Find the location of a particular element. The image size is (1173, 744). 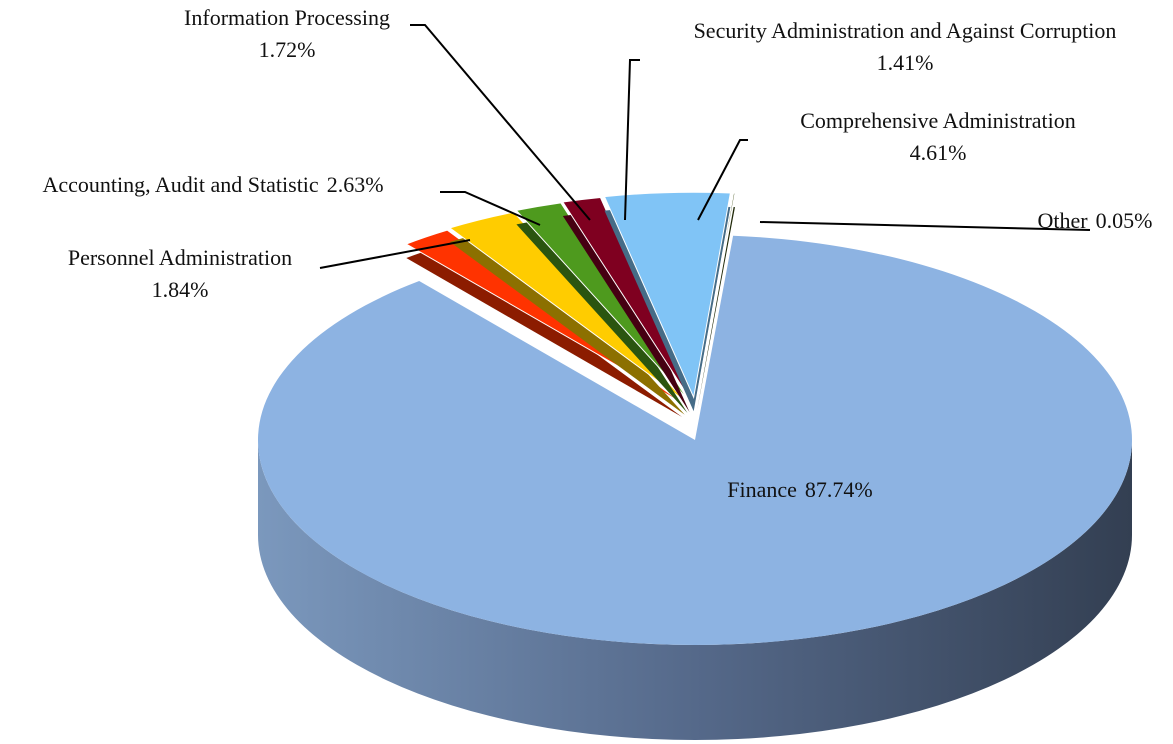

slice-label: Personnel Administration is located at coordinates (180, 257).